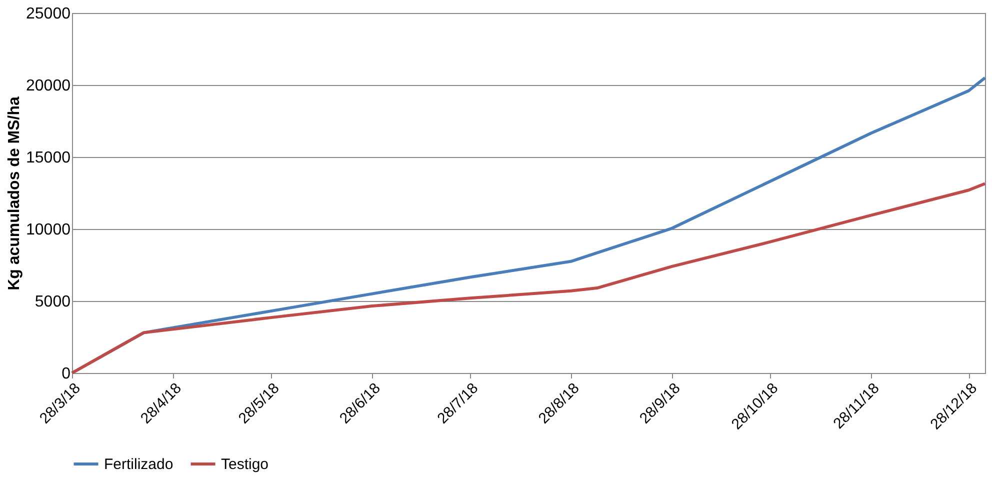 The width and height of the screenshot is (992, 477). What do you see at coordinates (66, 374) in the screenshot?
I see `y-tick-label: 0` at bounding box center [66, 374].